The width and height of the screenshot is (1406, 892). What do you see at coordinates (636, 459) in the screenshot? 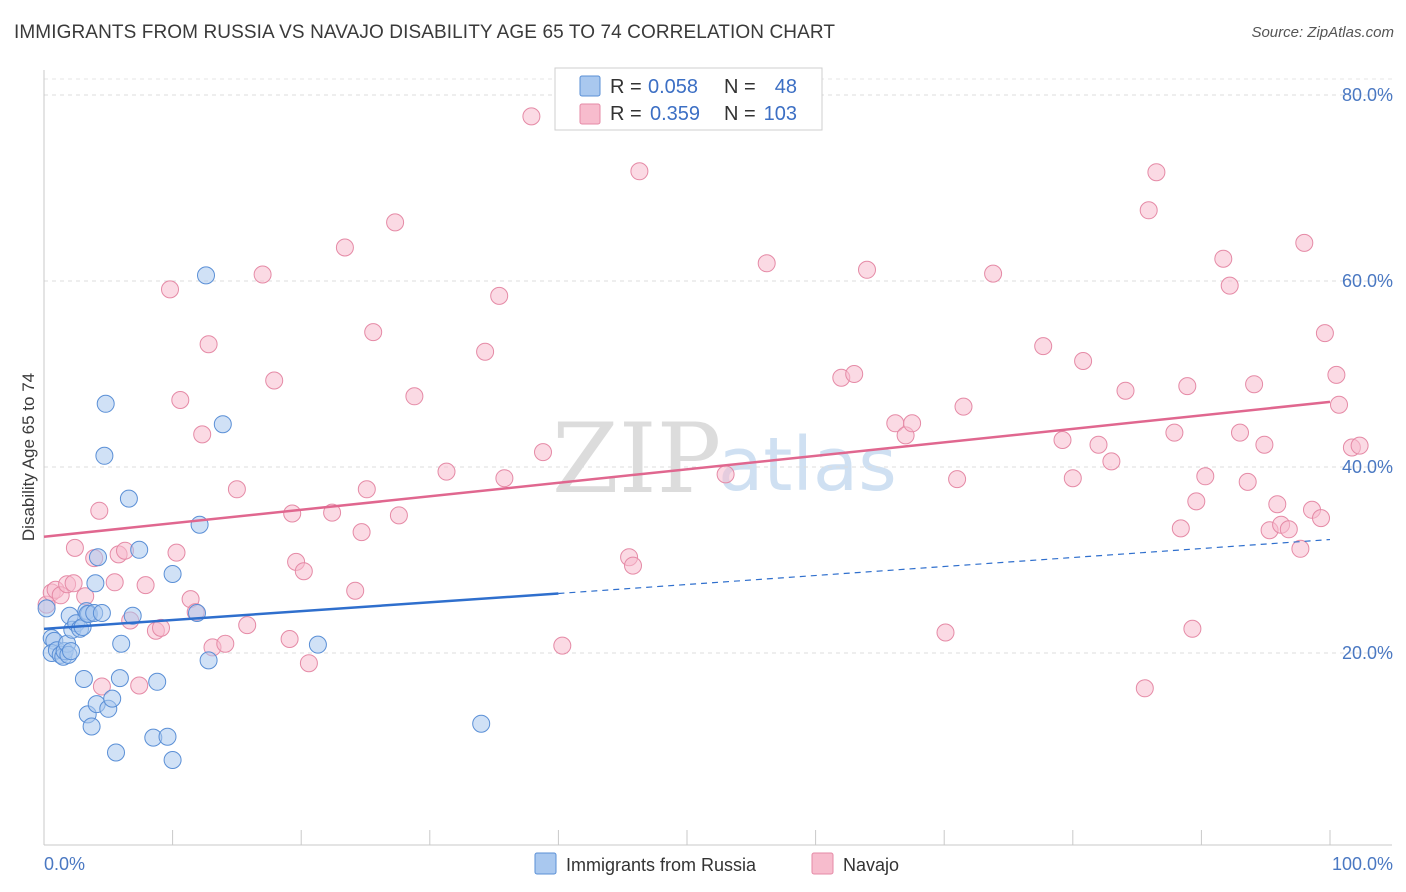
I see `watermark-zip: ZIP` at bounding box center [636, 459].